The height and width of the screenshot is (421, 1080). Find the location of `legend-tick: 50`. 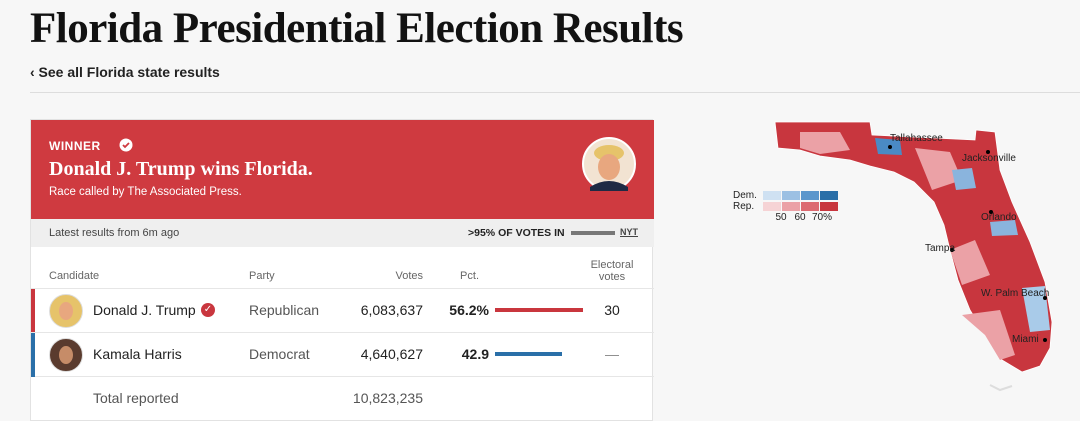

legend-tick: 50 is located at coordinates (781, 217).